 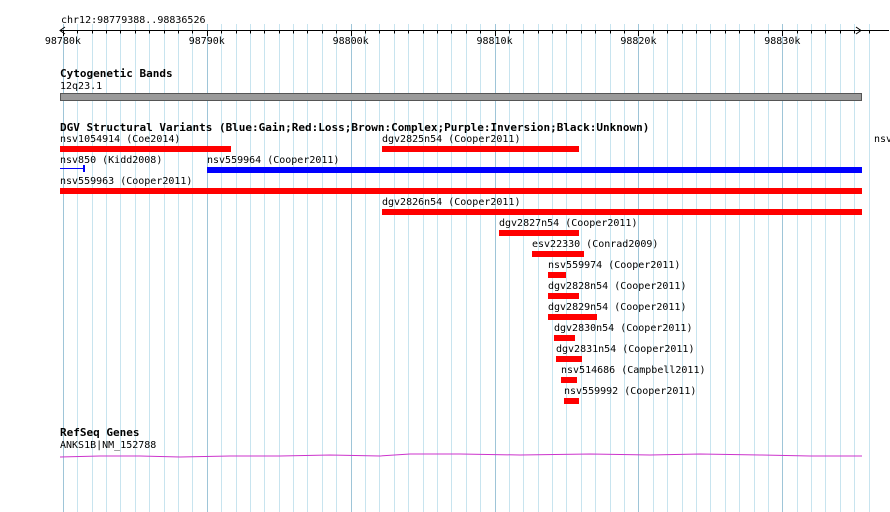 I want to click on sv-feature-label: nsv559964 (Cooper2011), so click(x=273, y=160).